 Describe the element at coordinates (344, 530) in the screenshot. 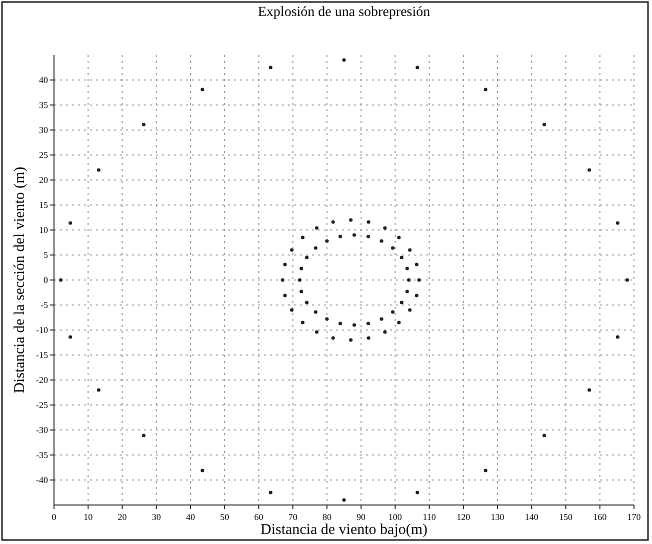

I see `x-axis-title: Distancia de viento bajo(m)` at that location.